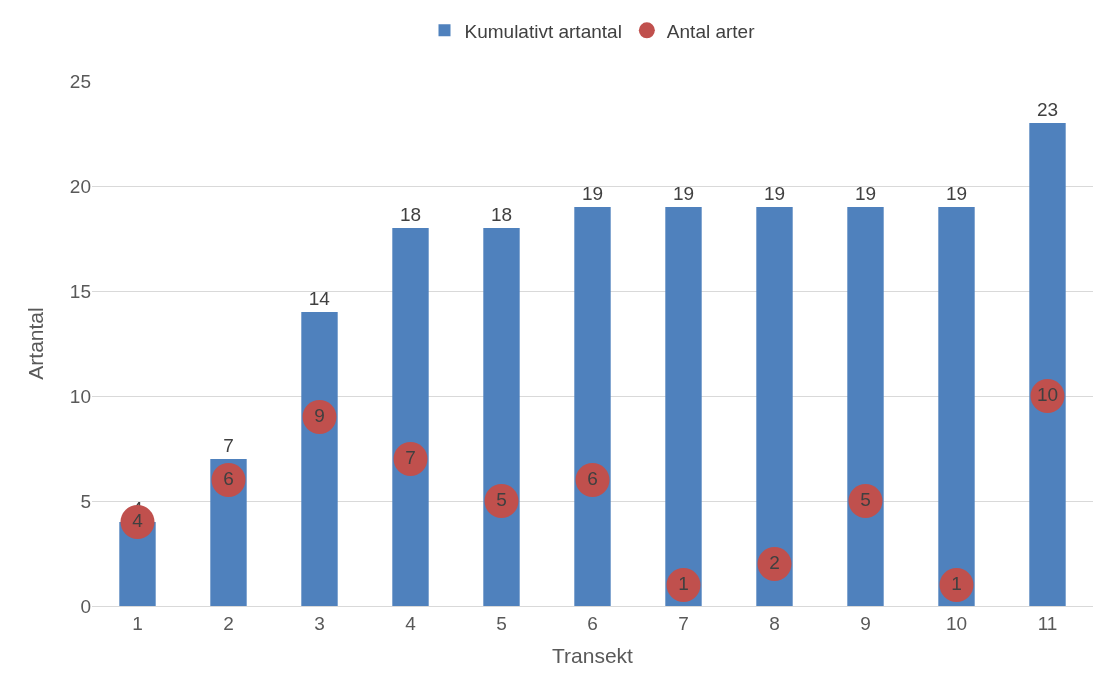  I want to click on x-tick-label: 9, so click(865, 623).